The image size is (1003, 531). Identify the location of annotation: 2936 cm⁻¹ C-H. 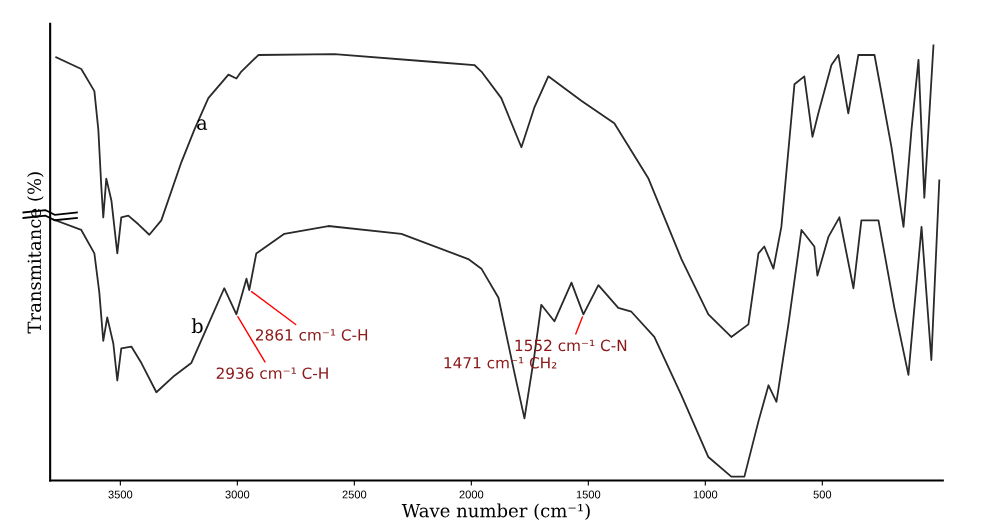
(272, 373).